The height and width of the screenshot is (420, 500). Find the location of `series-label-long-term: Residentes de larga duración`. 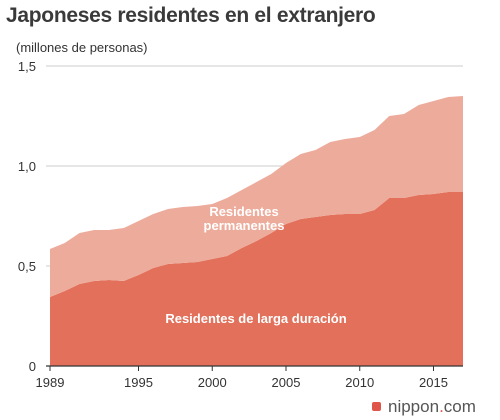

series-label-long-term: Residentes de larga duración is located at coordinates (255, 318).